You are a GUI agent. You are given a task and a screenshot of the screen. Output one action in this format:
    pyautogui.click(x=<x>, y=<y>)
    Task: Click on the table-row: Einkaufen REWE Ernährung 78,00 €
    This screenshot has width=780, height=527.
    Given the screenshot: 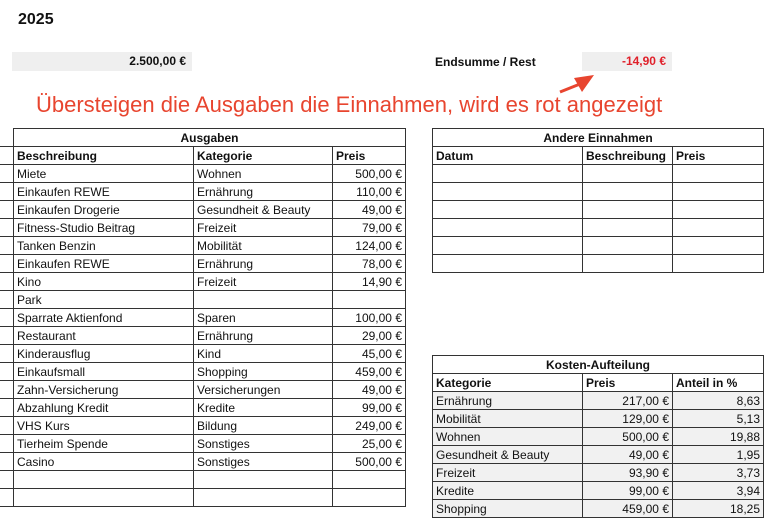 What is the action you would take?
    pyautogui.click(x=203, y=263)
    